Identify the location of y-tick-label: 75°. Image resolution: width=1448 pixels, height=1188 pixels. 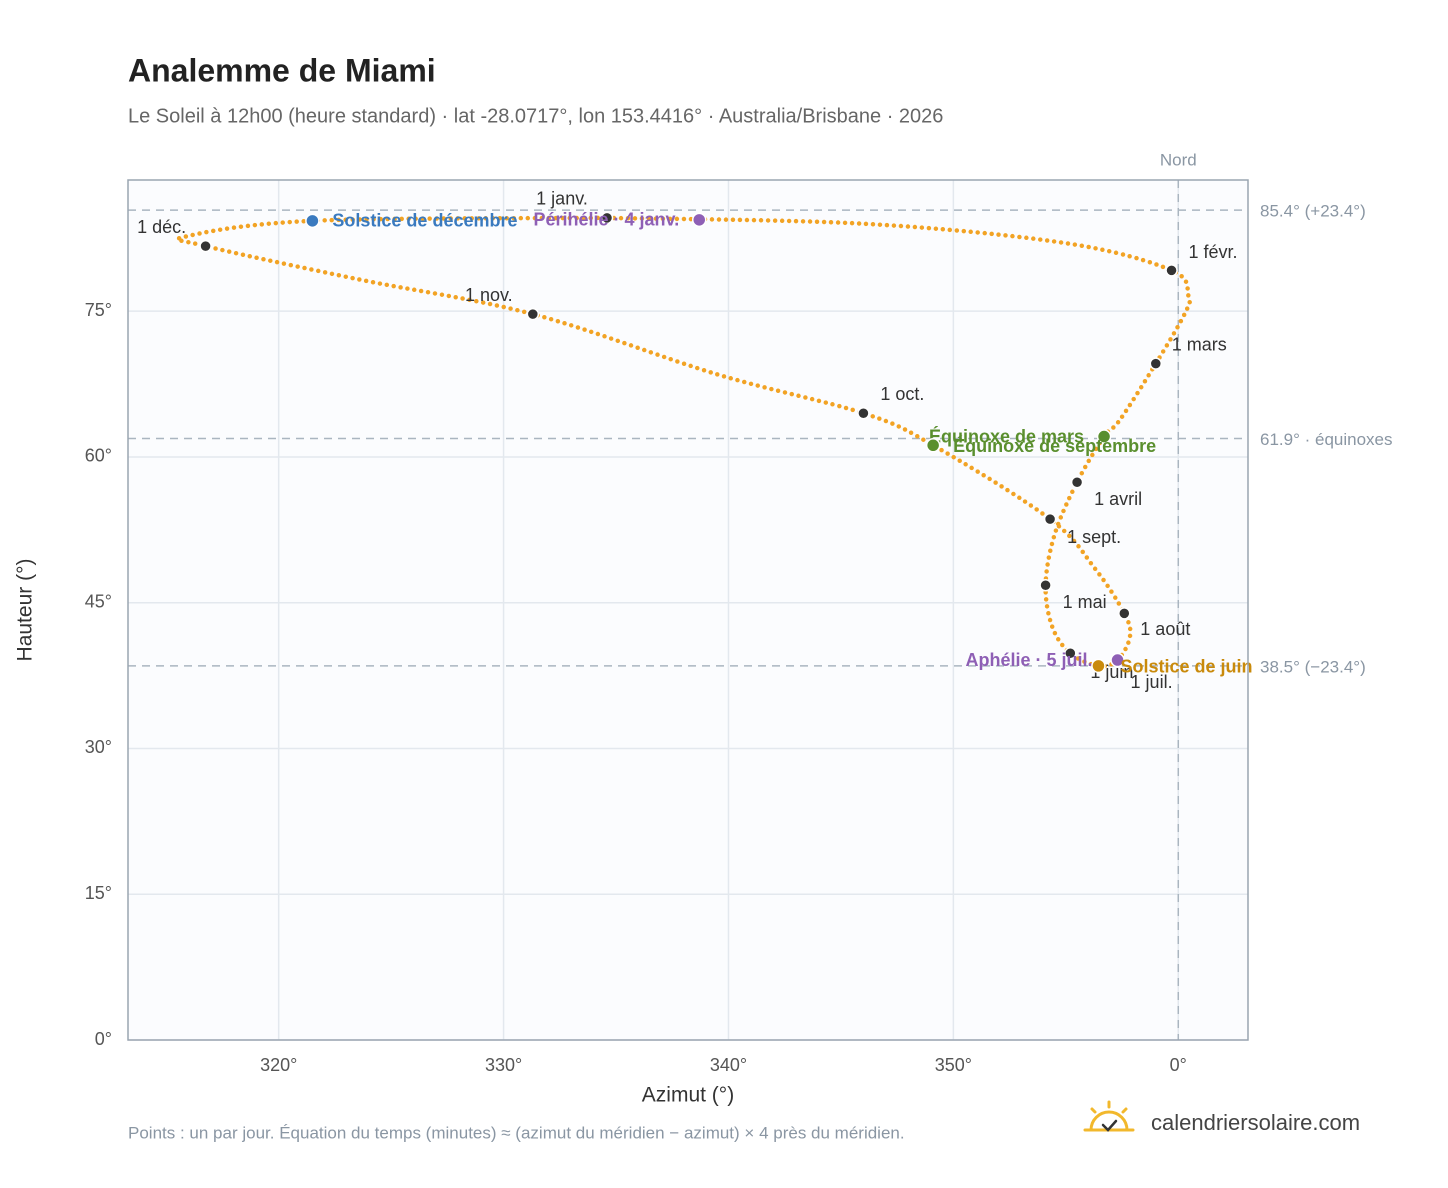
(98, 310).